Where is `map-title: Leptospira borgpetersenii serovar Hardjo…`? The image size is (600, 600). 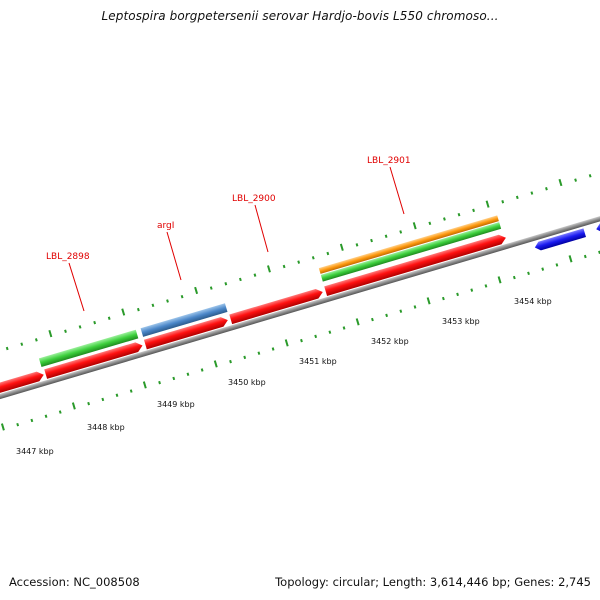 map-title: Leptospira borgpetersenii serovar Hardjo… is located at coordinates (300, 16).